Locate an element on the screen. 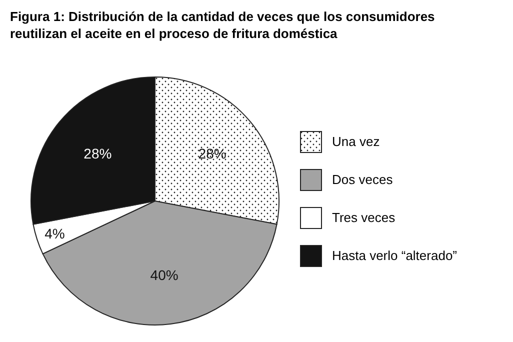 This screenshot has height=342, width=513. legend-label: Una vez is located at coordinates (356, 141).